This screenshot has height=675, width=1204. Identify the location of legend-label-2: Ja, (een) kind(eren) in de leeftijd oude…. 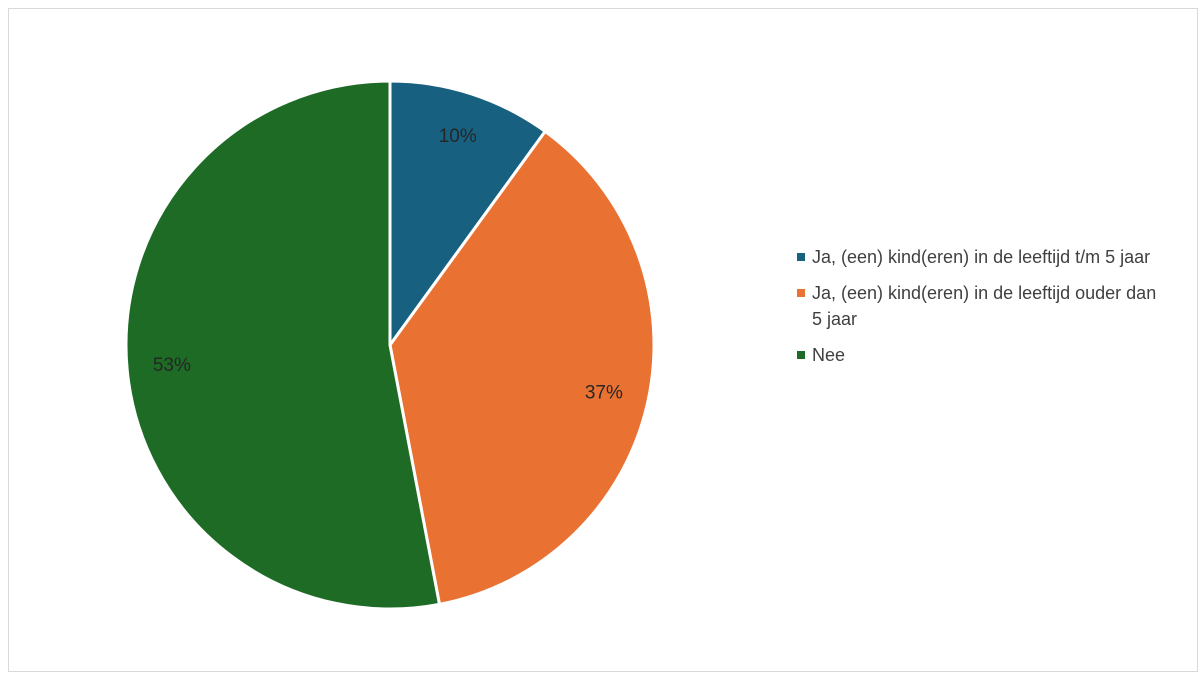
(984, 306).